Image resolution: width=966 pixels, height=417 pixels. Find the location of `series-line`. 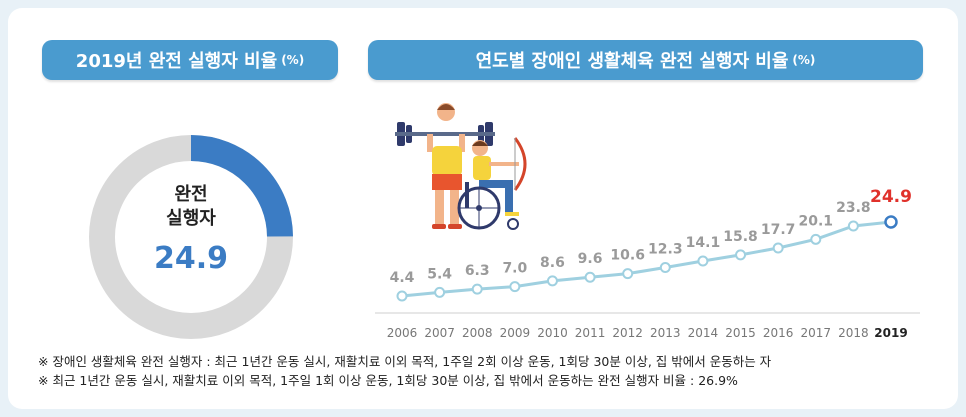

series-line is located at coordinates (646, 259).